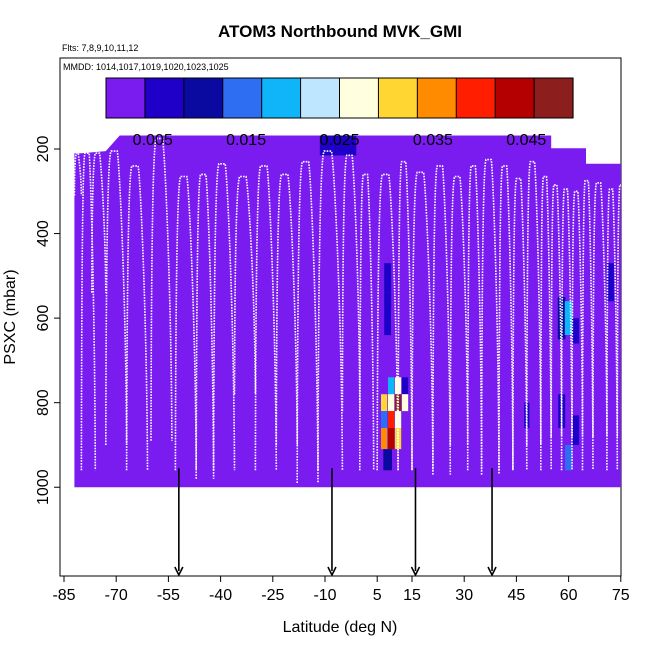 The image size is (650, 655). I want to click on x-tick-label-6: 5, so click(377, 595).